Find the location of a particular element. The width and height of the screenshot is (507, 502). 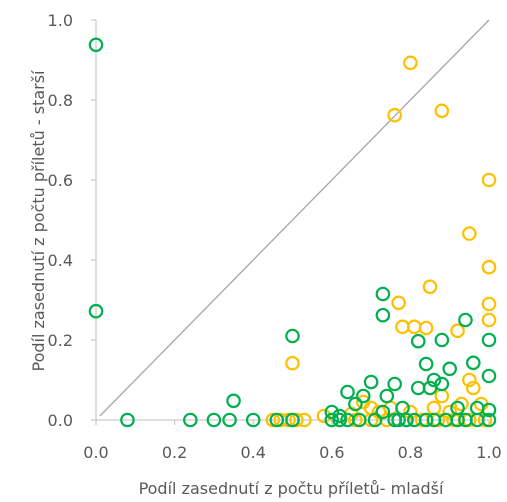

y-tick-label: 0.0 is located at coordinates (60, 420).